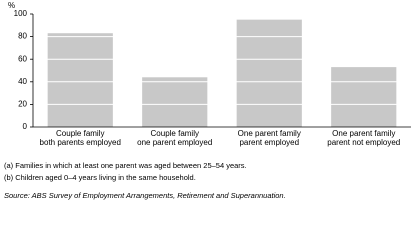 Image resolution: width=416 pixels, height=240 pixels. I want to click on y-axis-label: %, so click(11, 5).